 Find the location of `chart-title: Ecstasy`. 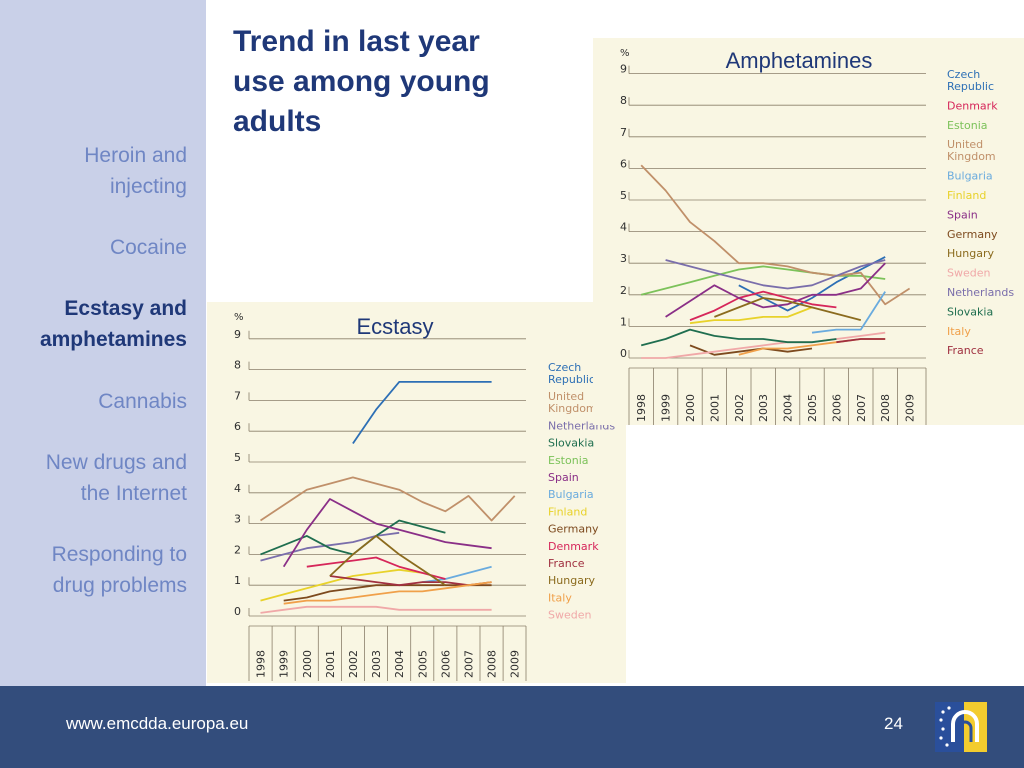

chart-title: Ecstasy is located at coordinates (394, 326).